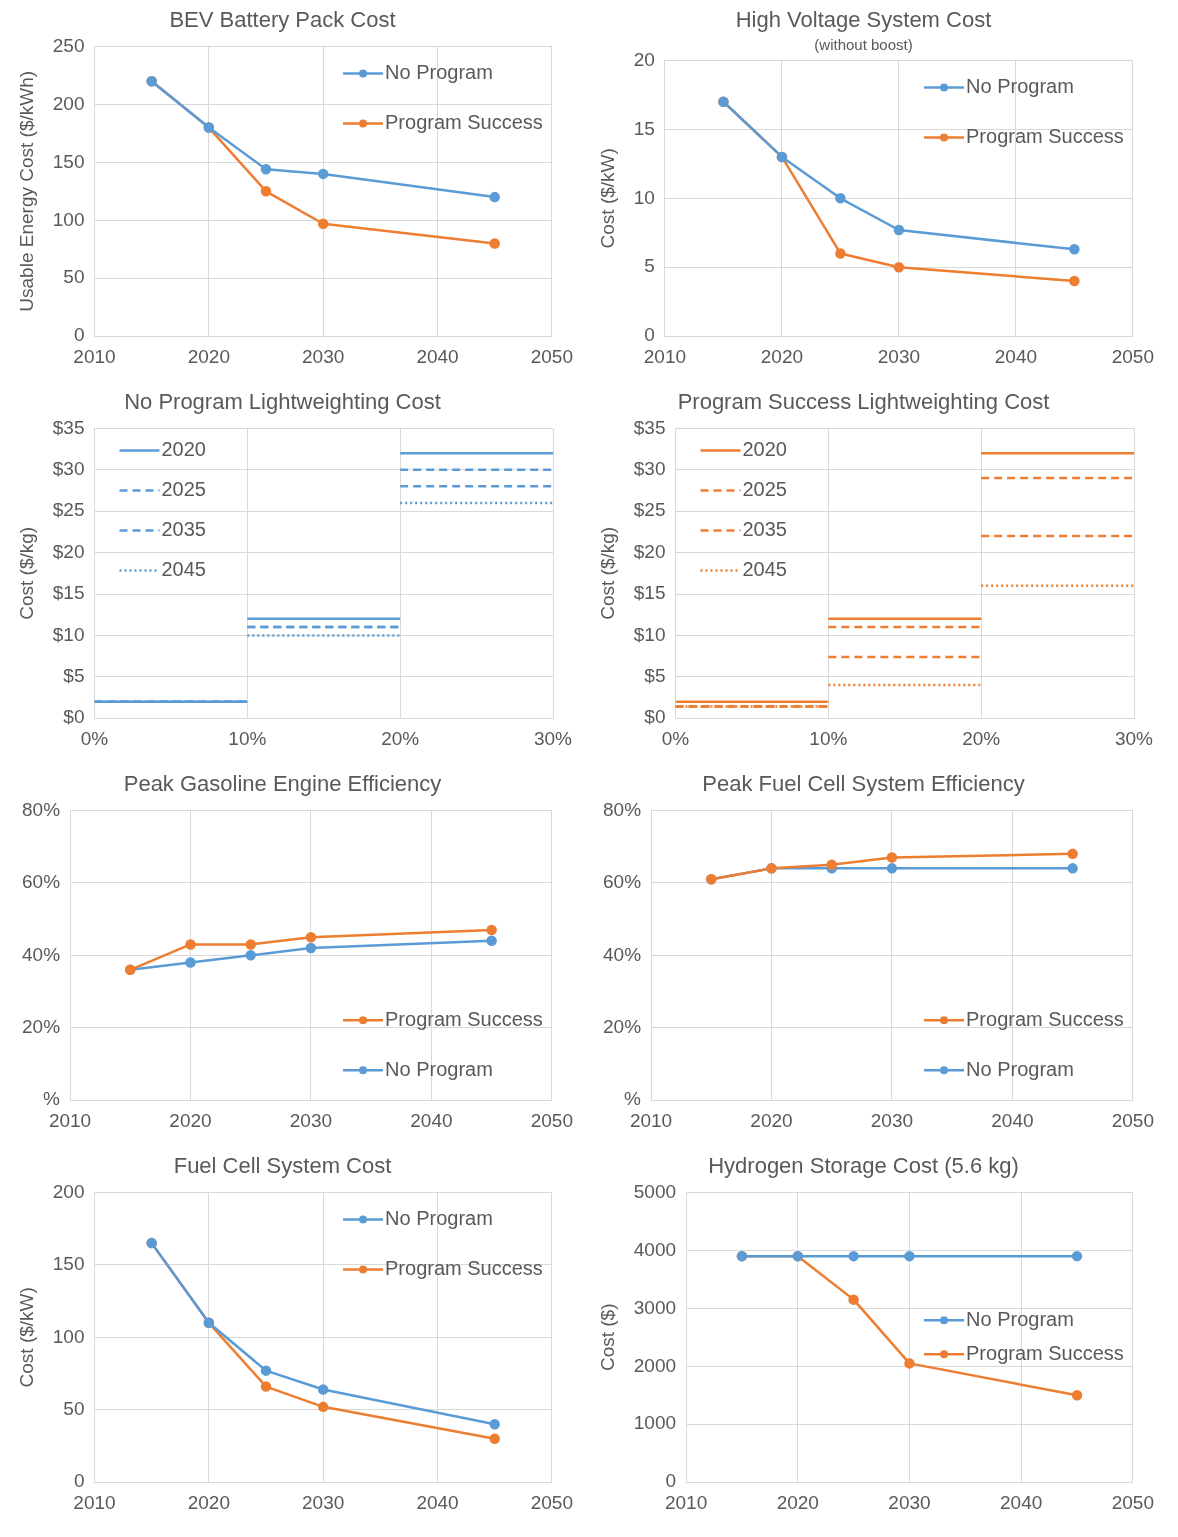 The width and height of the screenshot is (1178, 1537). I want to click on y-tick-label: 1000, so click(655, 1423).